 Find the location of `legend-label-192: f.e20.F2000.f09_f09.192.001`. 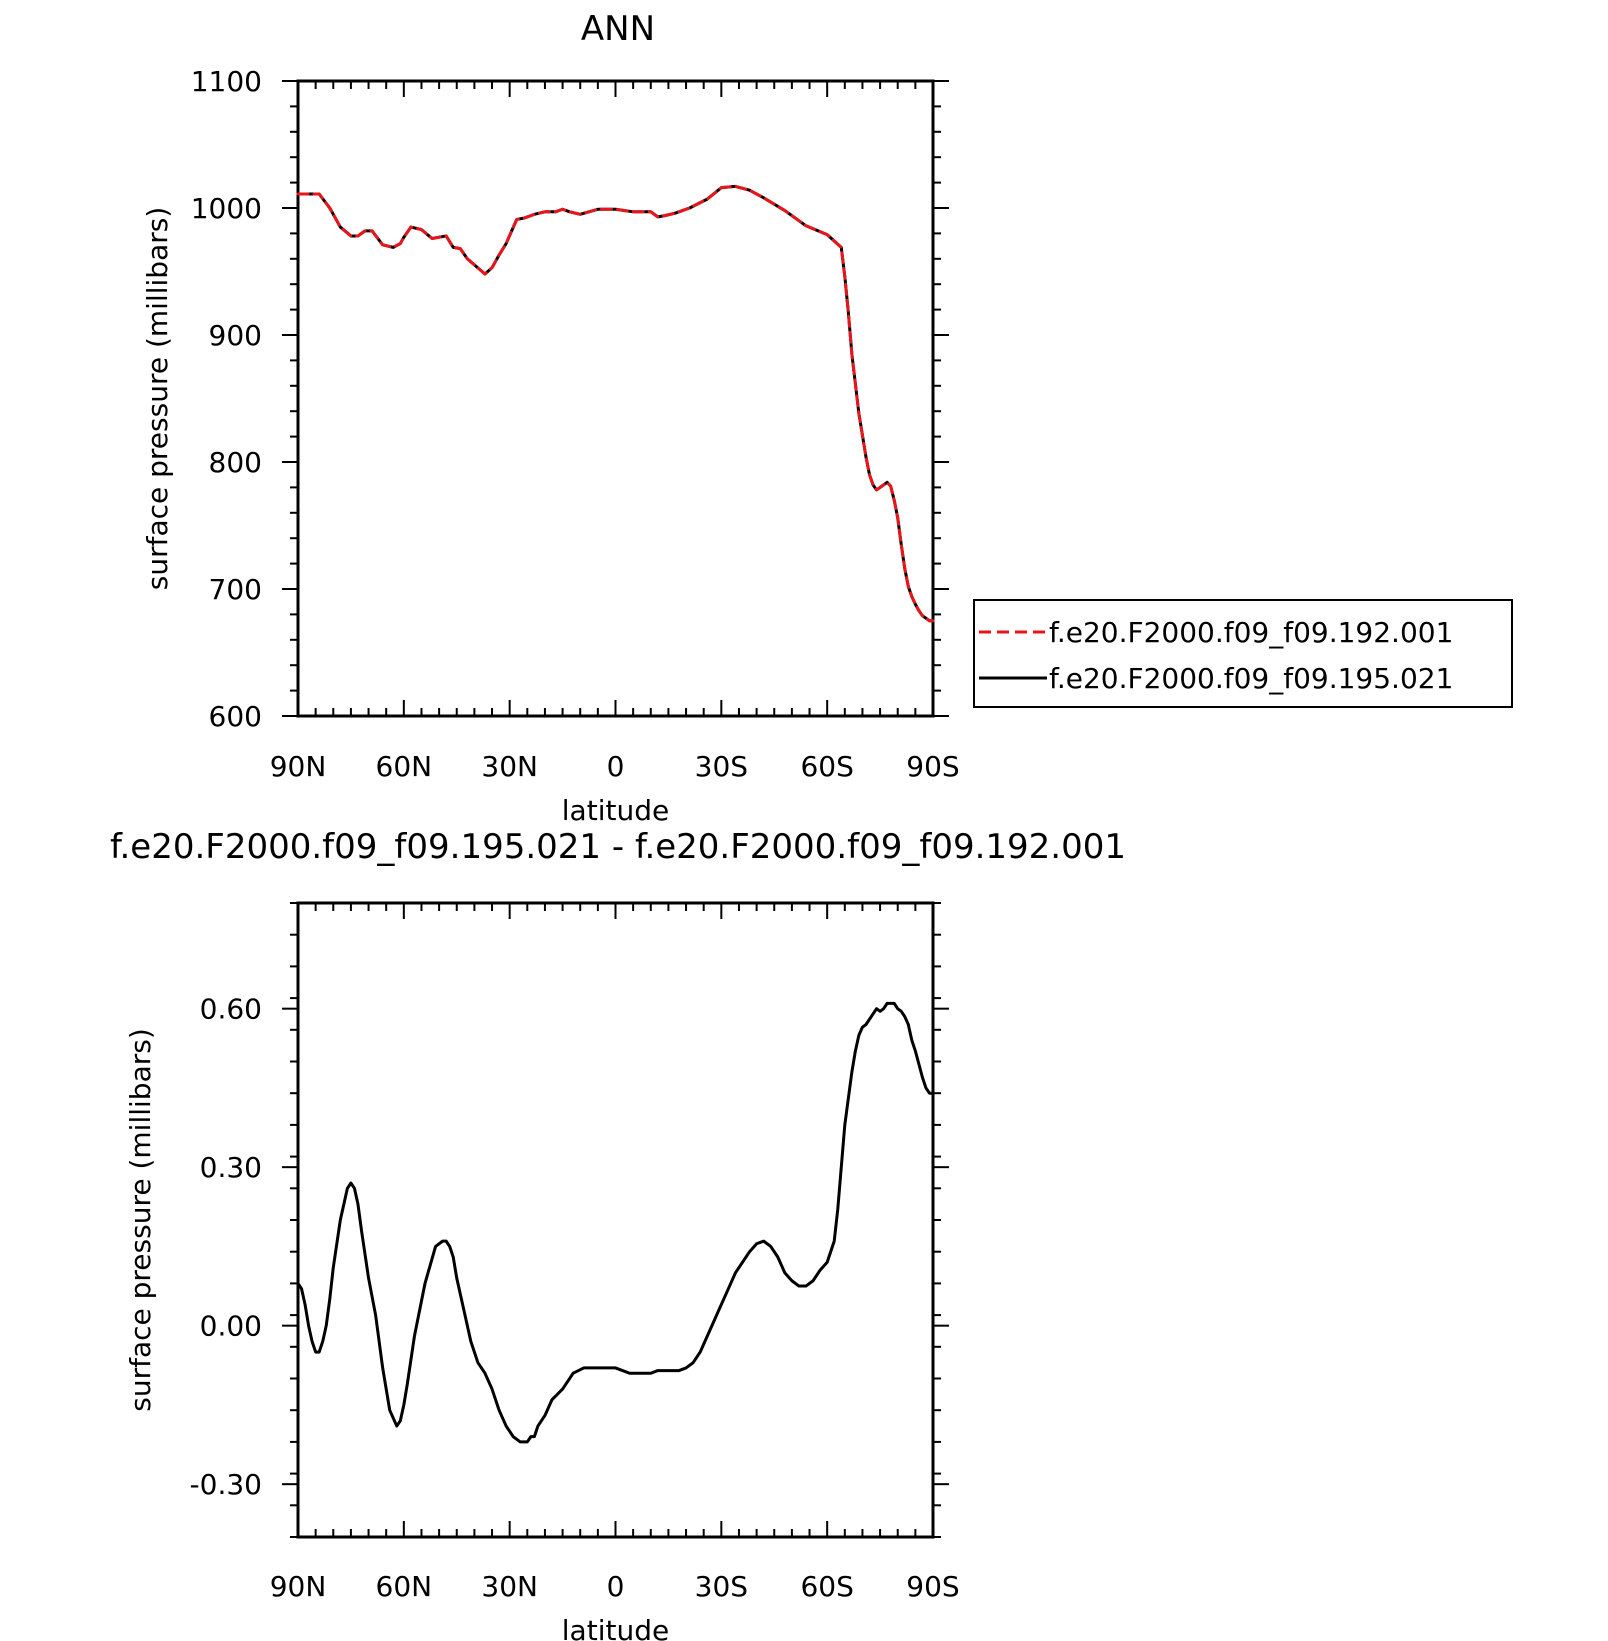

legend-label-192: f.e20.F2000.f09_f09.192.001 is located at coordinates (1251, 632).